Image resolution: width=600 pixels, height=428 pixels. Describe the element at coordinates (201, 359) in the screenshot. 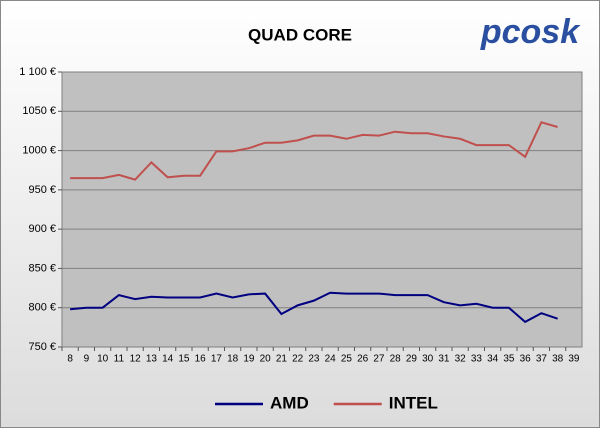

I see `x-tick-label: 16` at that location.